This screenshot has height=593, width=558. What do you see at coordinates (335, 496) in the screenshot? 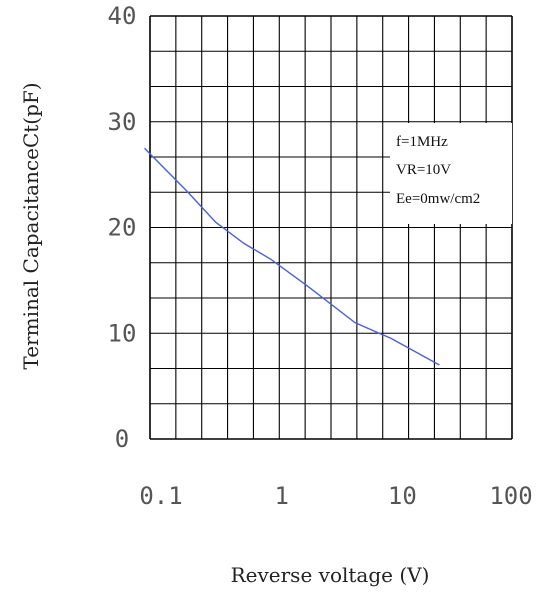
I see `x-tick-labels: 0.1 1 10 100` at bounding box center [335, 496].